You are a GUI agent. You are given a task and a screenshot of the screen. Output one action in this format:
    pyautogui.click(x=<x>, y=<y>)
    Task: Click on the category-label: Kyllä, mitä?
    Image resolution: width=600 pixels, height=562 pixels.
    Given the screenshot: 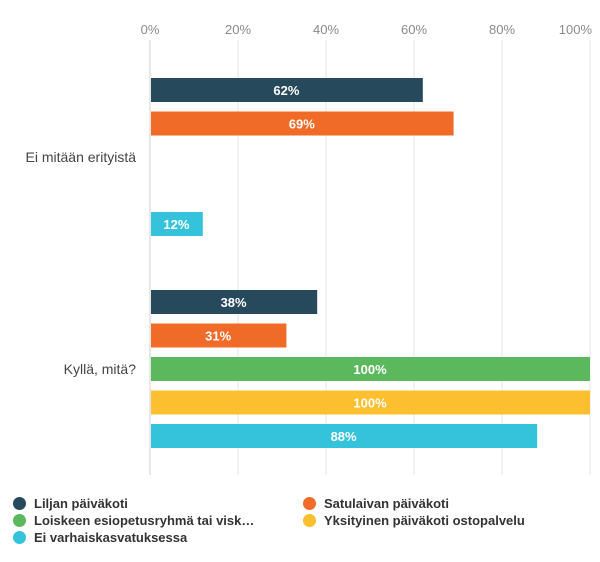 What is the action you would take?
    pyautogui.click(x=100, y=369)
    